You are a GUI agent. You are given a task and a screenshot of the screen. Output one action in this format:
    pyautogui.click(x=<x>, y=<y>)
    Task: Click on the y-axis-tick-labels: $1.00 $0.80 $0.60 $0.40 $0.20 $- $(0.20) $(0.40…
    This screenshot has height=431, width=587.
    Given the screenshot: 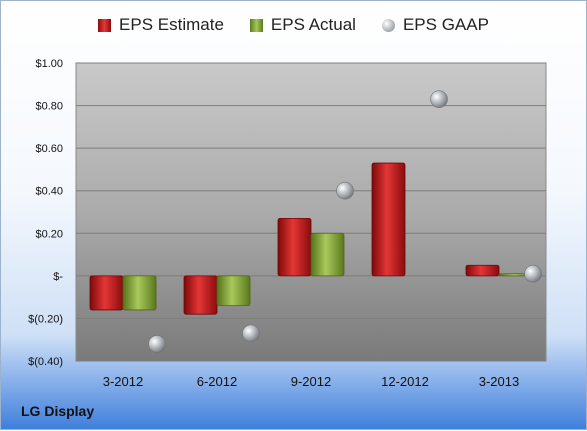 What is the action you would take?
    pyautogui.click(x=45, y=213)
    